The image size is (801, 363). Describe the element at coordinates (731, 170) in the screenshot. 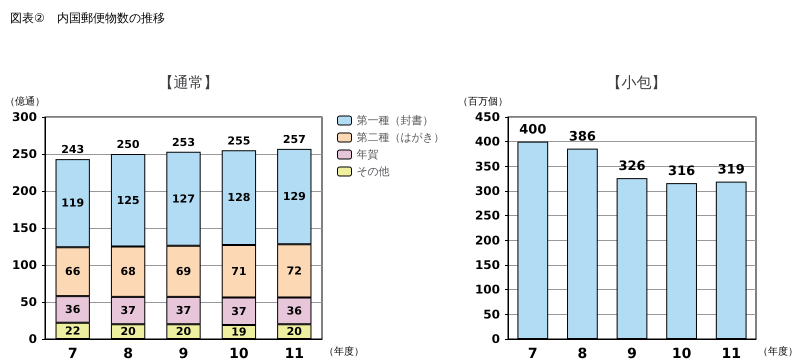

I see `data-label: 319` at that location.